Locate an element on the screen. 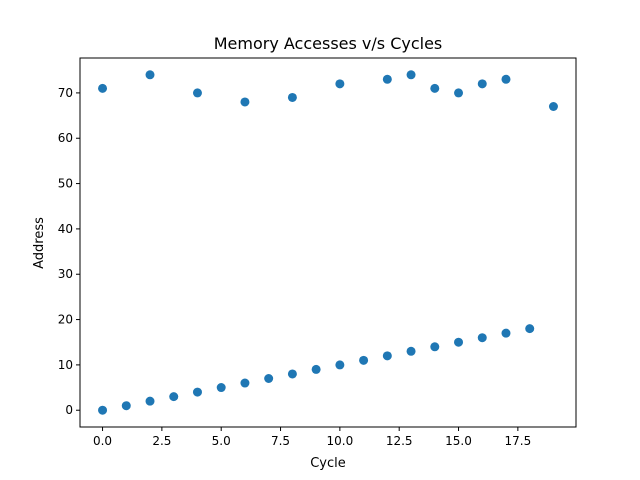 The image size is (640, 480). x-tick-label: 5.0 is located at coordinates (221, 441).